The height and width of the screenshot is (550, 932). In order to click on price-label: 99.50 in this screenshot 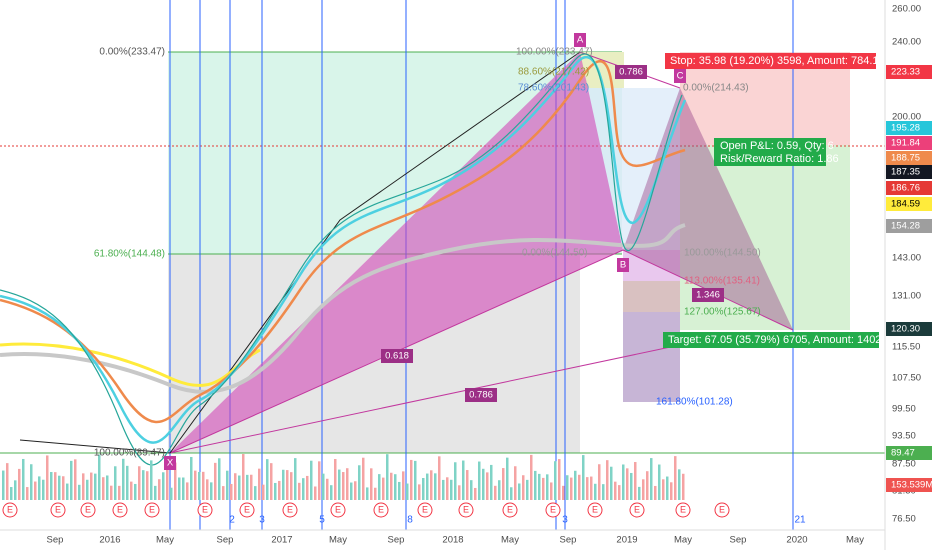, I will do `click(904, 409)`.